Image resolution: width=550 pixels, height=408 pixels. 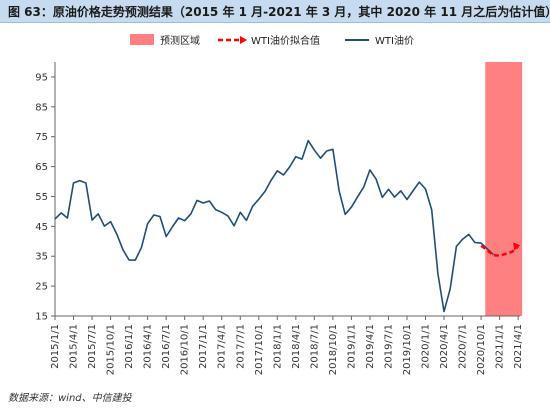 What do you see at coordinates (370, 346) in the screenshot?
I see `x-tick-label: 2019/4/1` at bounding box center [370, 346].